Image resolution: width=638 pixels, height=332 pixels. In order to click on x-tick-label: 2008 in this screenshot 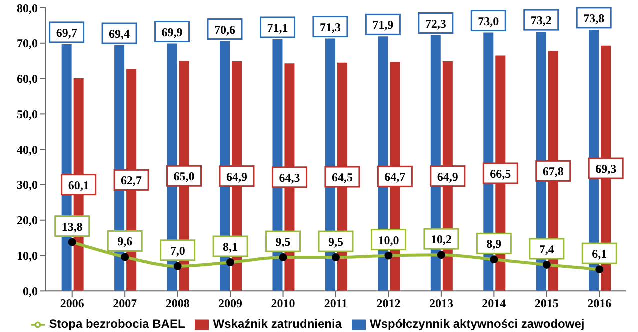, I will do `click(178, 303)`.